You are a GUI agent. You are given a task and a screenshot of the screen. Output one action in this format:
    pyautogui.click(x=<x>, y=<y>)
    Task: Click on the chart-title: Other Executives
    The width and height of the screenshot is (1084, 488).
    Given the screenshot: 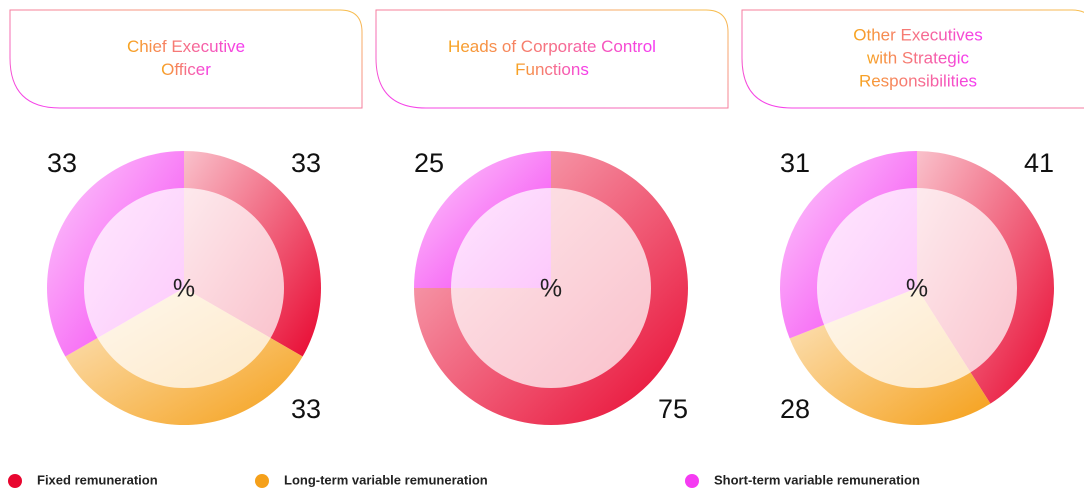 What is the action you would take?
    pyautogui.click(x=917, y=34)
    